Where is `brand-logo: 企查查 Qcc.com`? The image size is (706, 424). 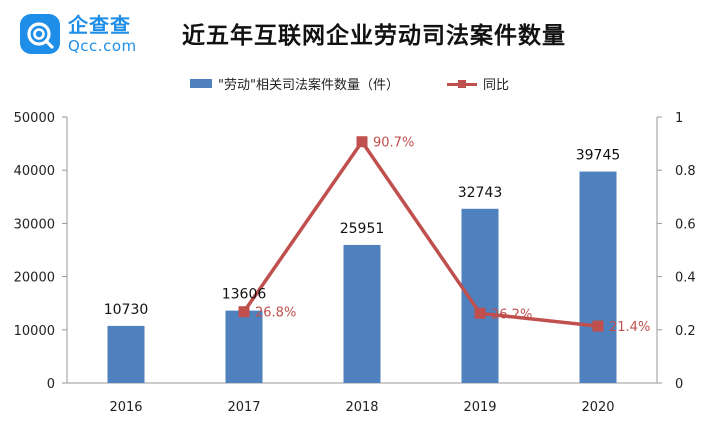
brand-logo: 企查查 Qcc.com is located at coordinates (78, 34).